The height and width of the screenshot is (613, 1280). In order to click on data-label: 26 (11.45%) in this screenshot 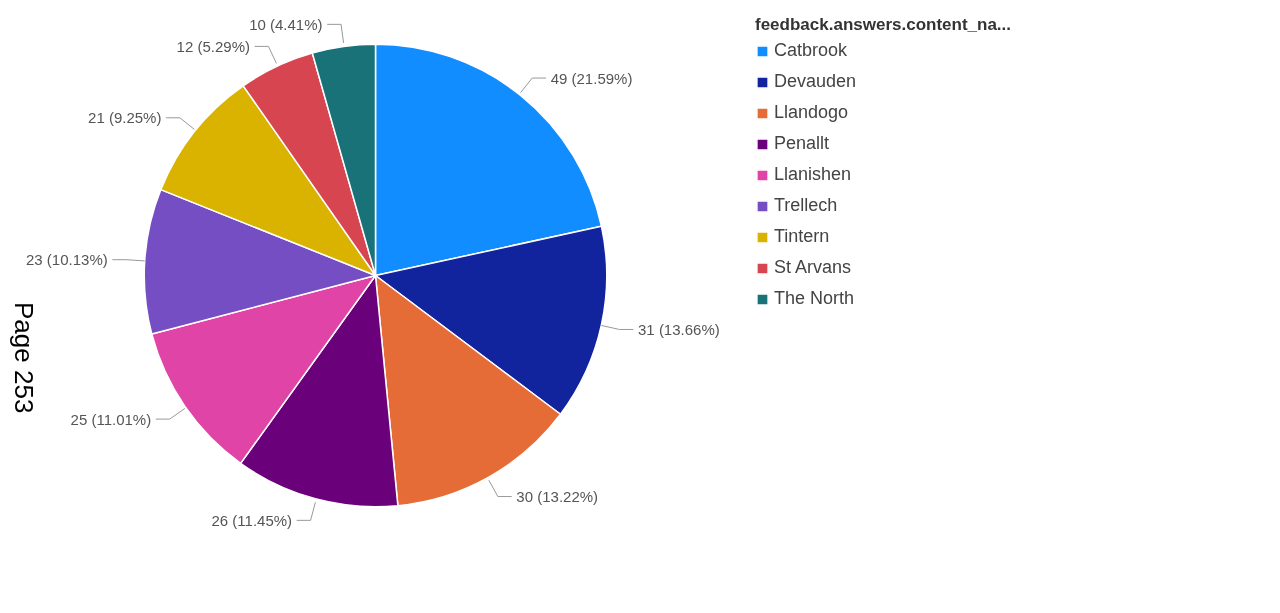, I will do `click(252, 520)`.